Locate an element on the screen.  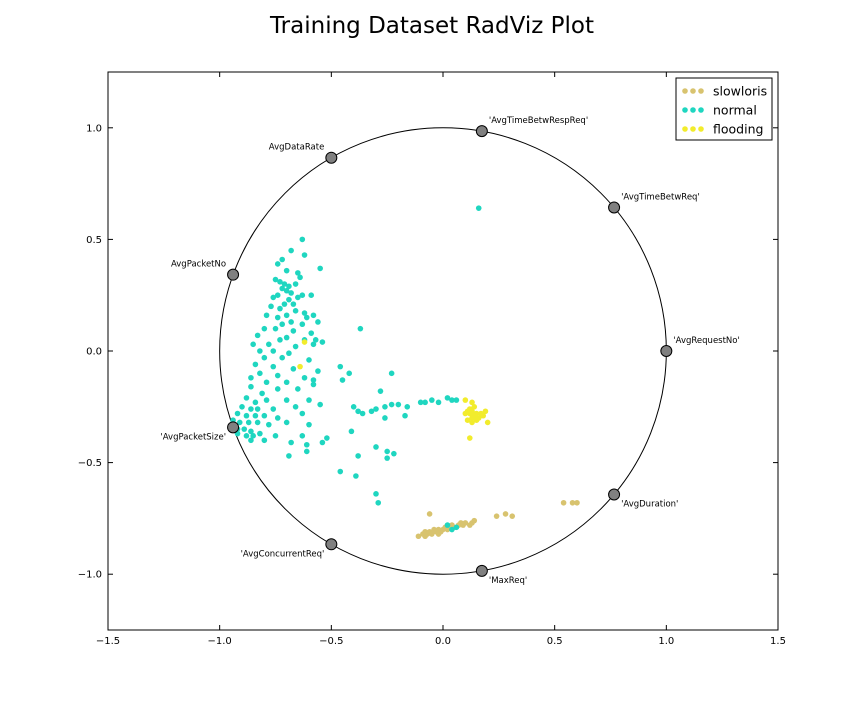
legend-label: flooding is located at coordinates (738, 129).